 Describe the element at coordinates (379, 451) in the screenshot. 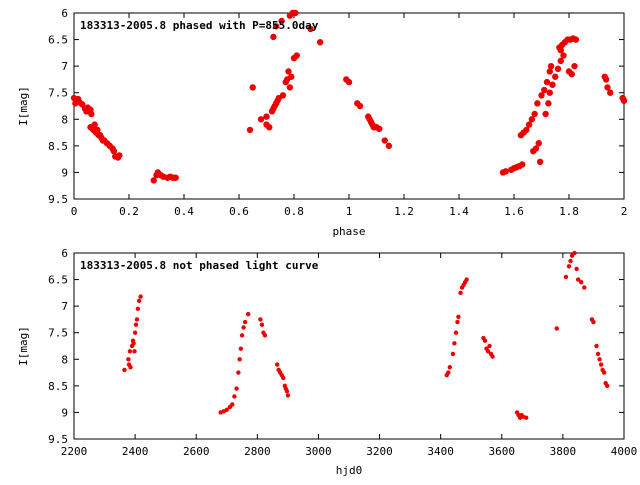

I see `x-tick-label: 3200` at that location.